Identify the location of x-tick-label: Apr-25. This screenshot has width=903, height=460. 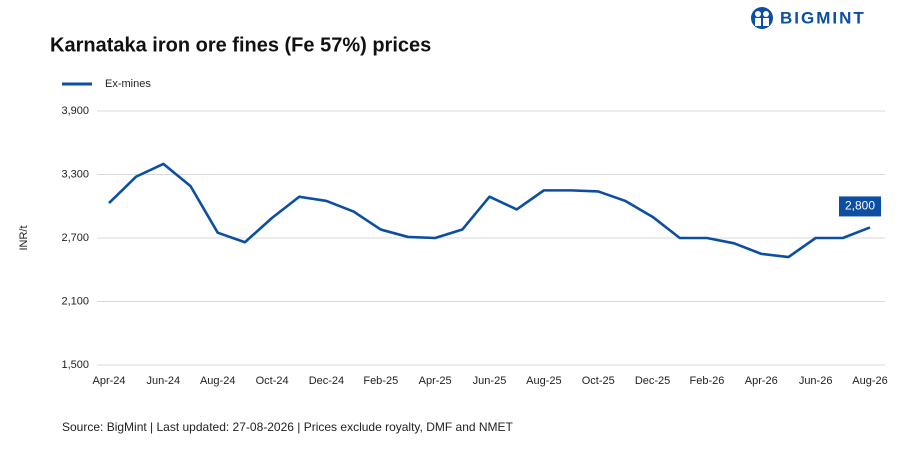
(435, 381).